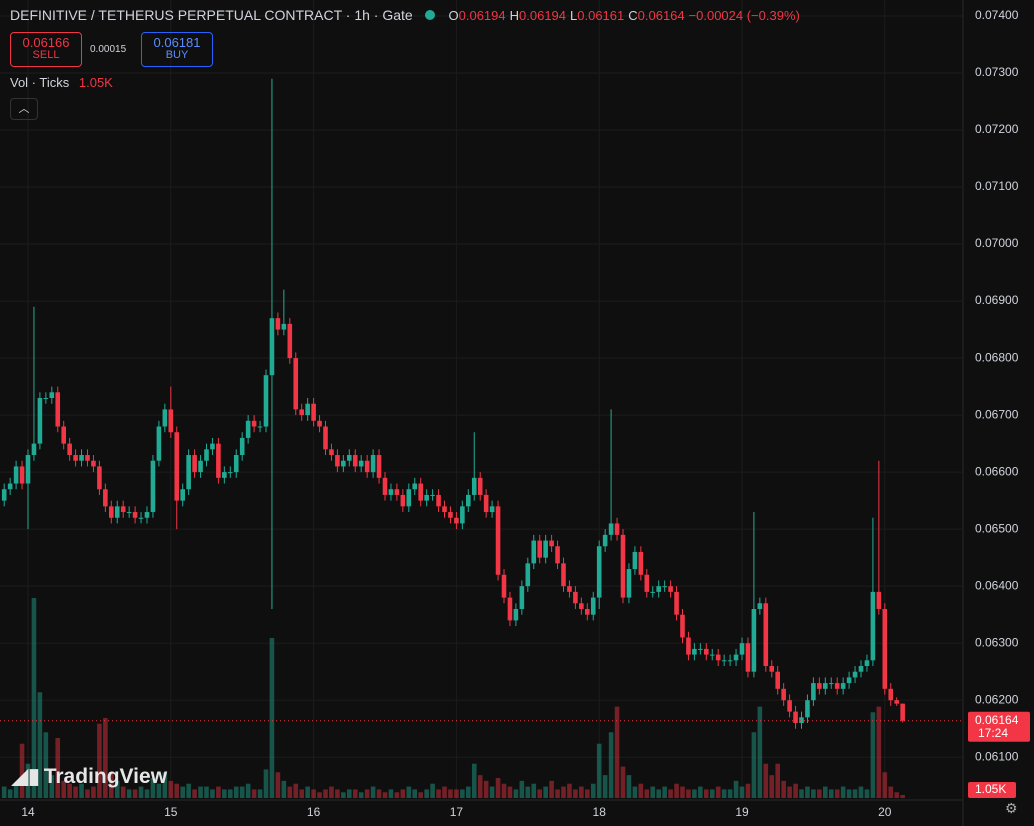 Image resolution: width=1034 pixels, height=826 pixels. What do you see at coordinates (661, 15) in the screenshot?
I see `ohlc-value: 0.06164` at bounding box center [661, 15].